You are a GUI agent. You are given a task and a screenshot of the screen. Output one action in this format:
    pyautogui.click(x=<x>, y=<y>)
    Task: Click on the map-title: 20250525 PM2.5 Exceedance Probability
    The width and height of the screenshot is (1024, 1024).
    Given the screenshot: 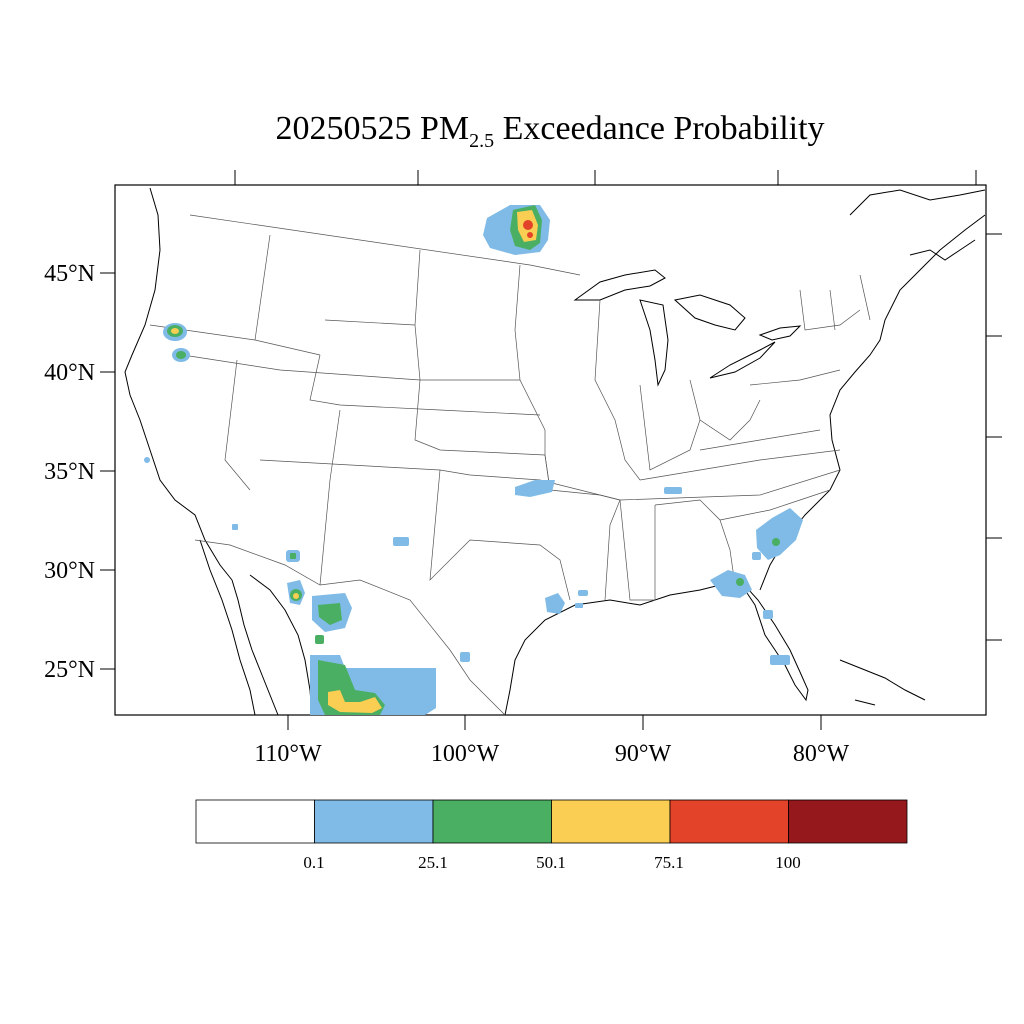 What is the action you would take?
    pyautogui.click(x=512, y=131)
    